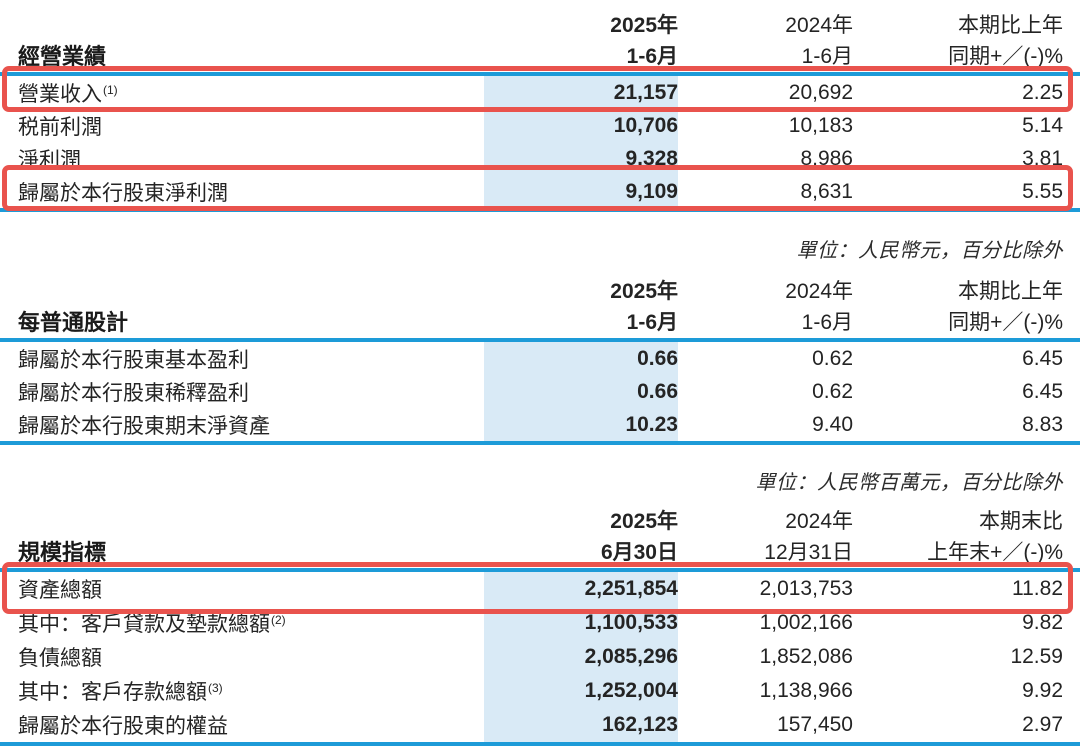 The height and width of the screenshot is (756, 1080). What do you see at coordinates (60, 590) in the screenshot?
I see `row-label: 資產總額` at bounding box center [60, 590].